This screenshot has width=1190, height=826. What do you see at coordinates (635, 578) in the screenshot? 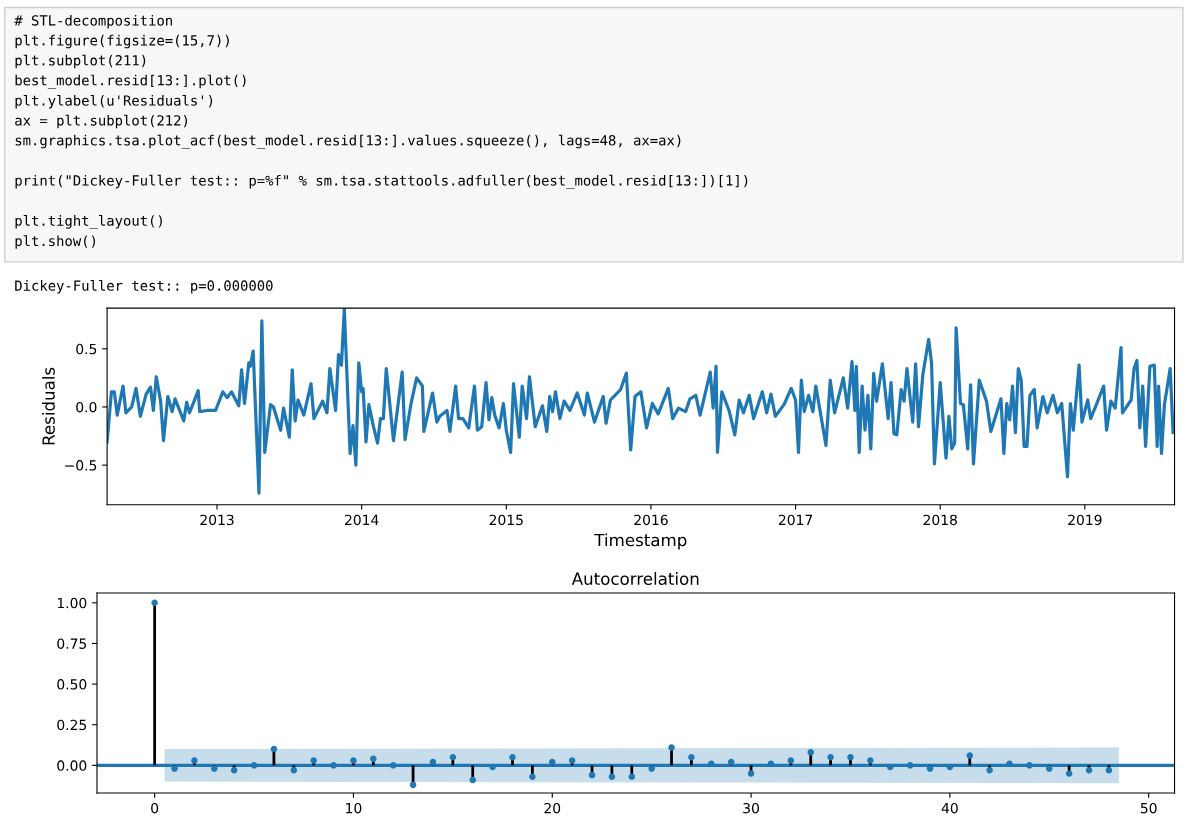
I see `chart-title: Autocorrelation` at bounding box center [635, 578].